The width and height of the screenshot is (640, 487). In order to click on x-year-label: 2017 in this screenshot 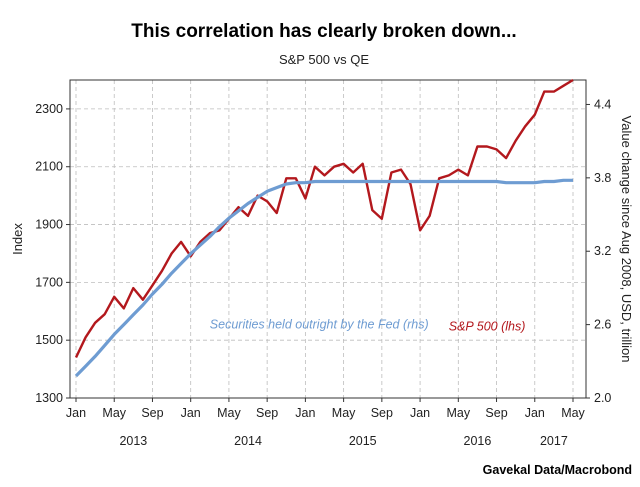, I will do `click(554, 441)`.